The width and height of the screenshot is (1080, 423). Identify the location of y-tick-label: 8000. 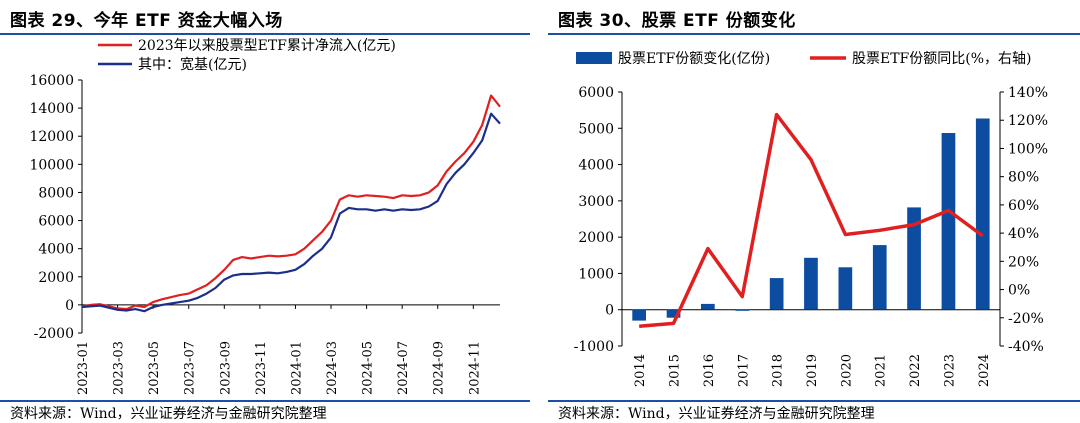
(56, 193).